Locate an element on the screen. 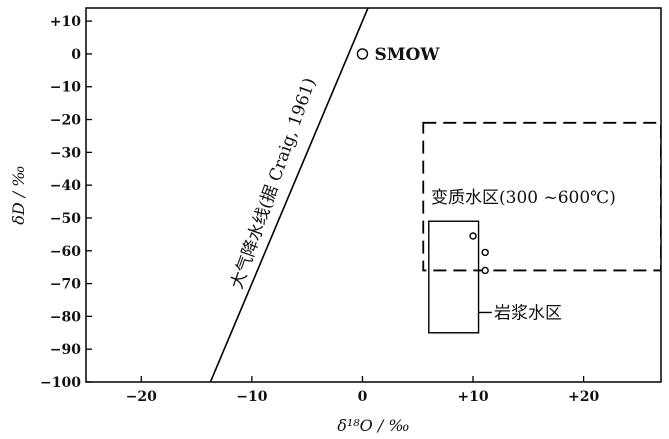 This screenshot has width=669, height=439. x-tick-label: −10 is located at coordinates (251, 397).